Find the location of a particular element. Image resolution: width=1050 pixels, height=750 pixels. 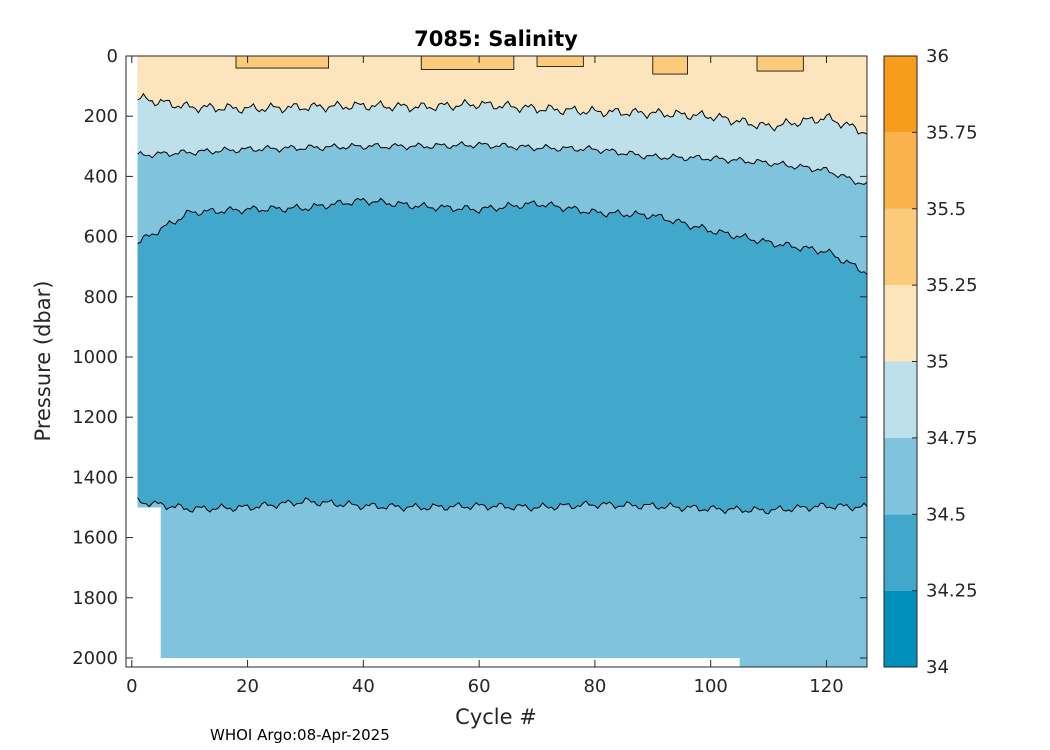

colorbar-tick-label: 34 is located at coordinates (937, 667).